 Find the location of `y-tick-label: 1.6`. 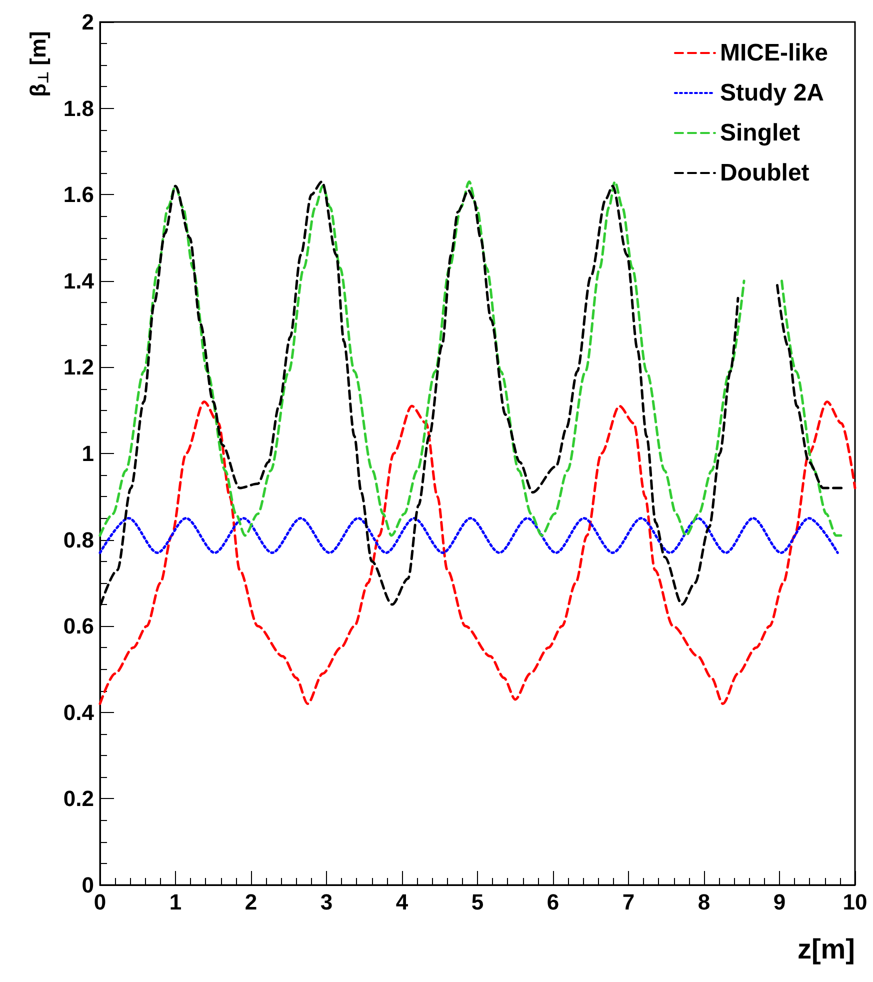

y-tick-label: 1.6 is located at coordinates (78, 195).